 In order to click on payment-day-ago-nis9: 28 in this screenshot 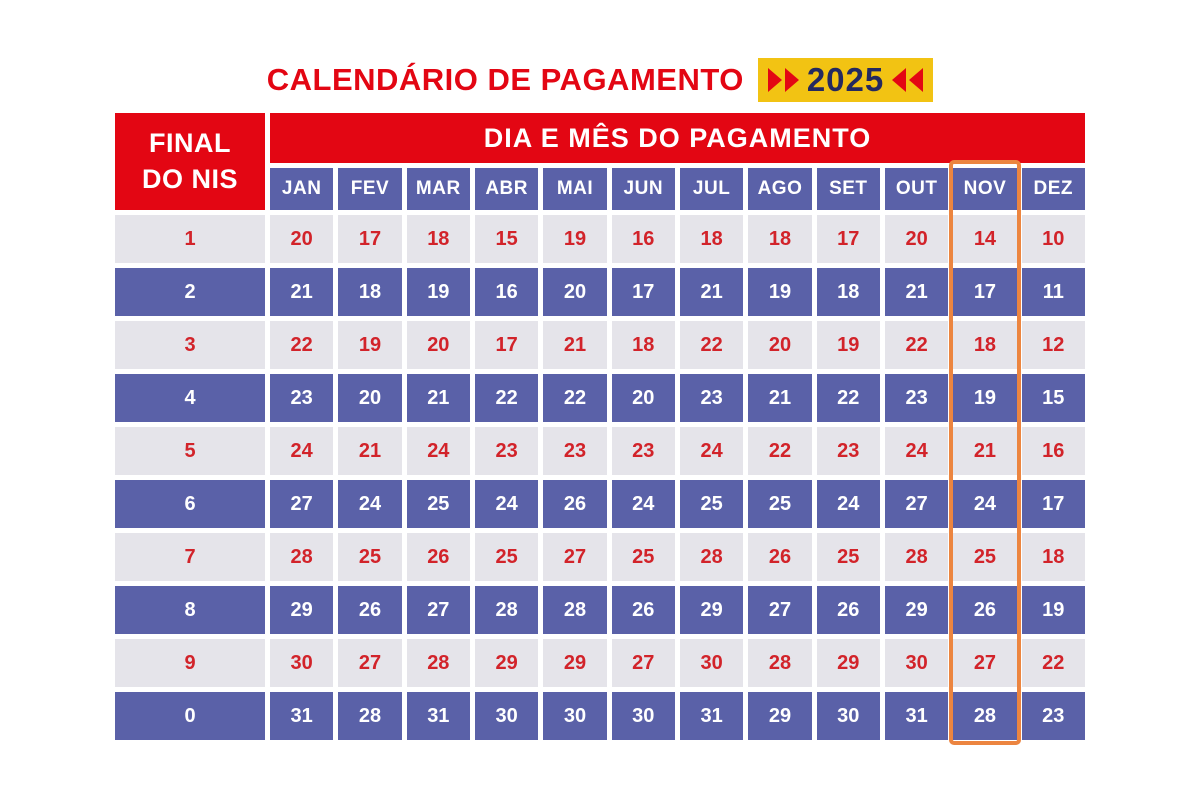, I will do `click(780, 663)`.